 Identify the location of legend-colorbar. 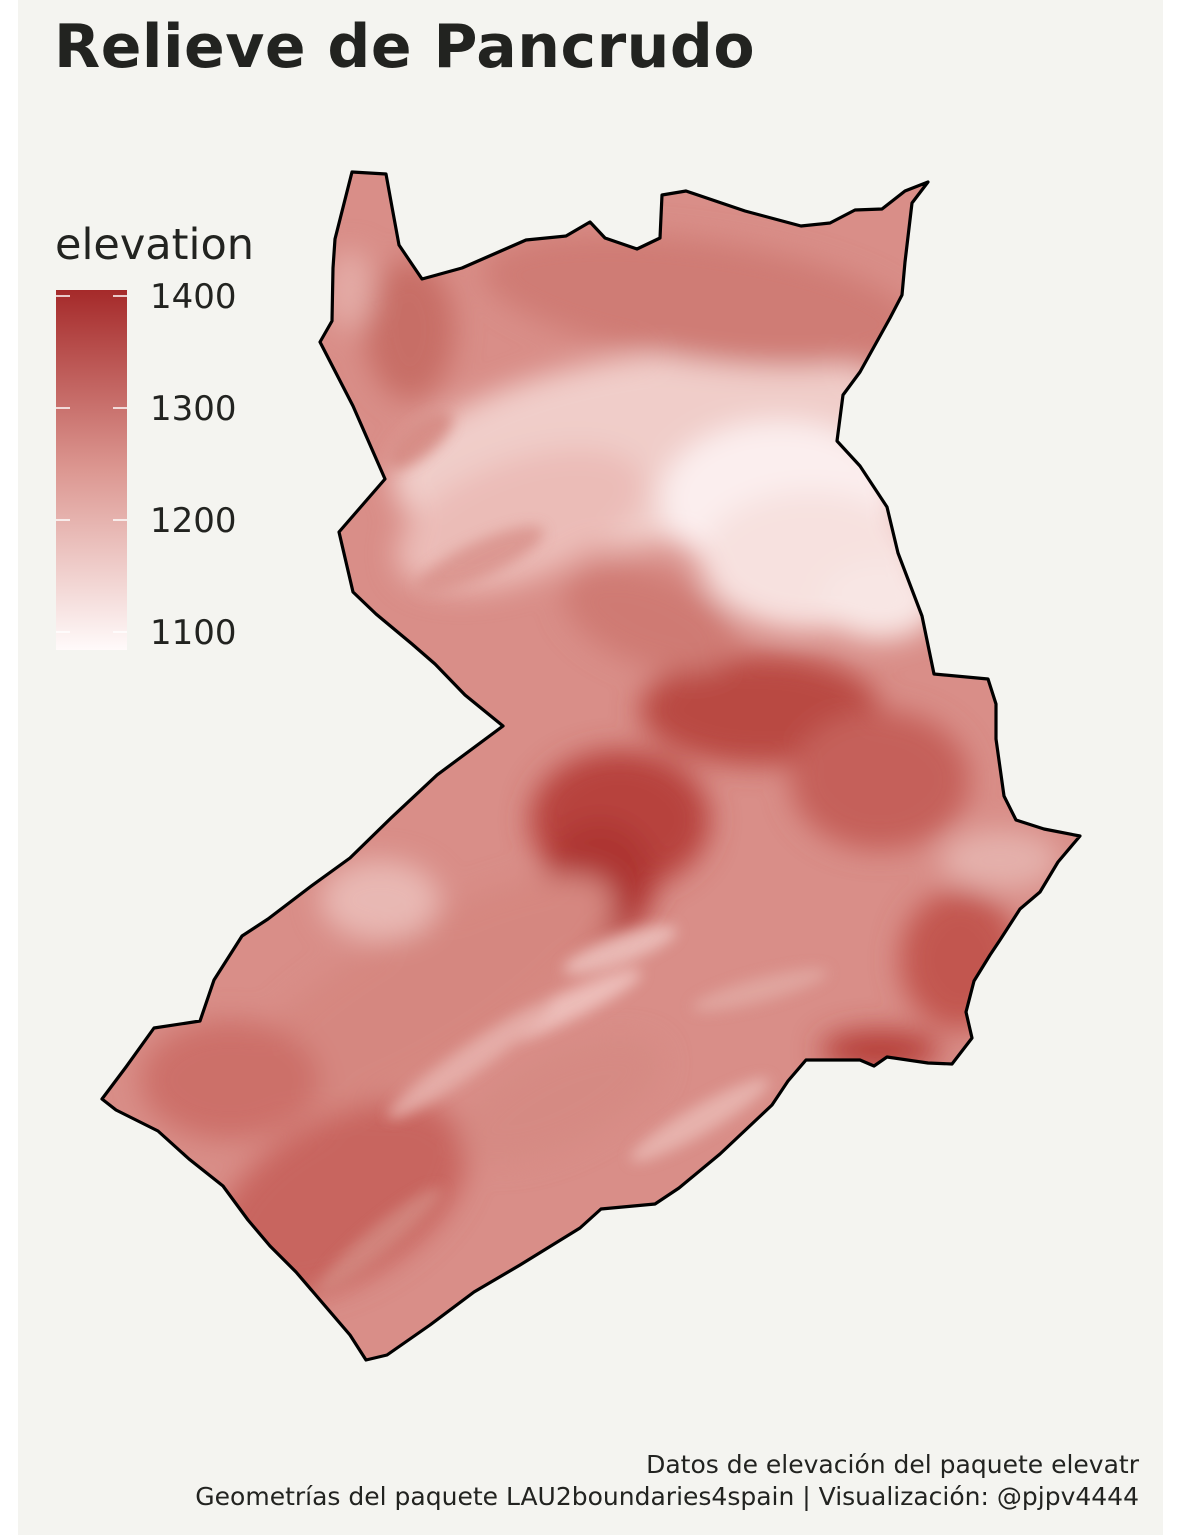
(91, 470).